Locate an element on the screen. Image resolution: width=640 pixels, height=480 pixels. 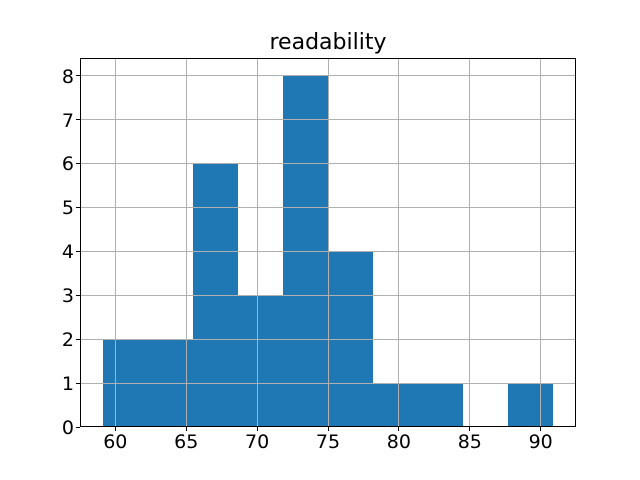
y-tick-label: 1 is located at coordinates (67, 384).